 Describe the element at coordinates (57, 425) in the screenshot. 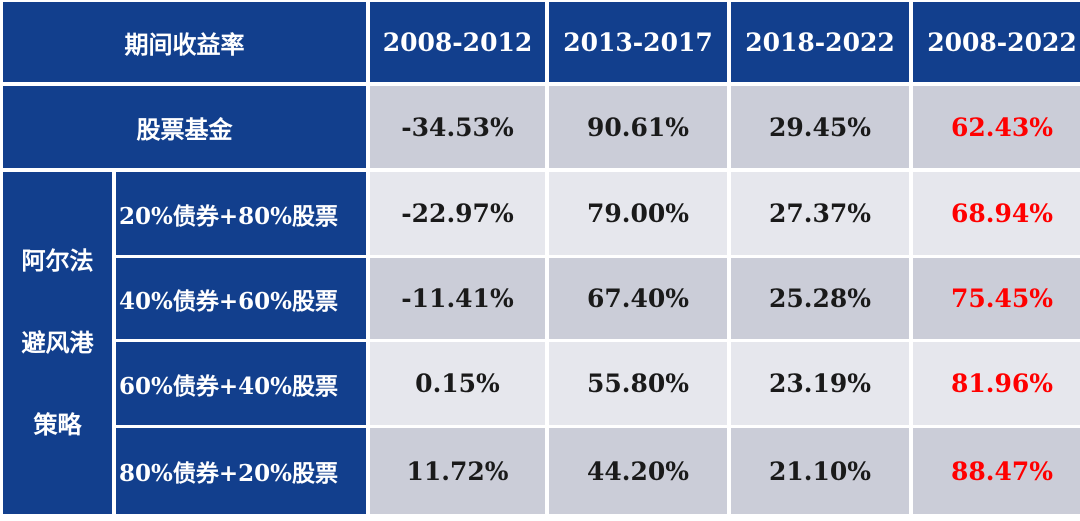

I see `strategy-label-line: 策略` at that location.